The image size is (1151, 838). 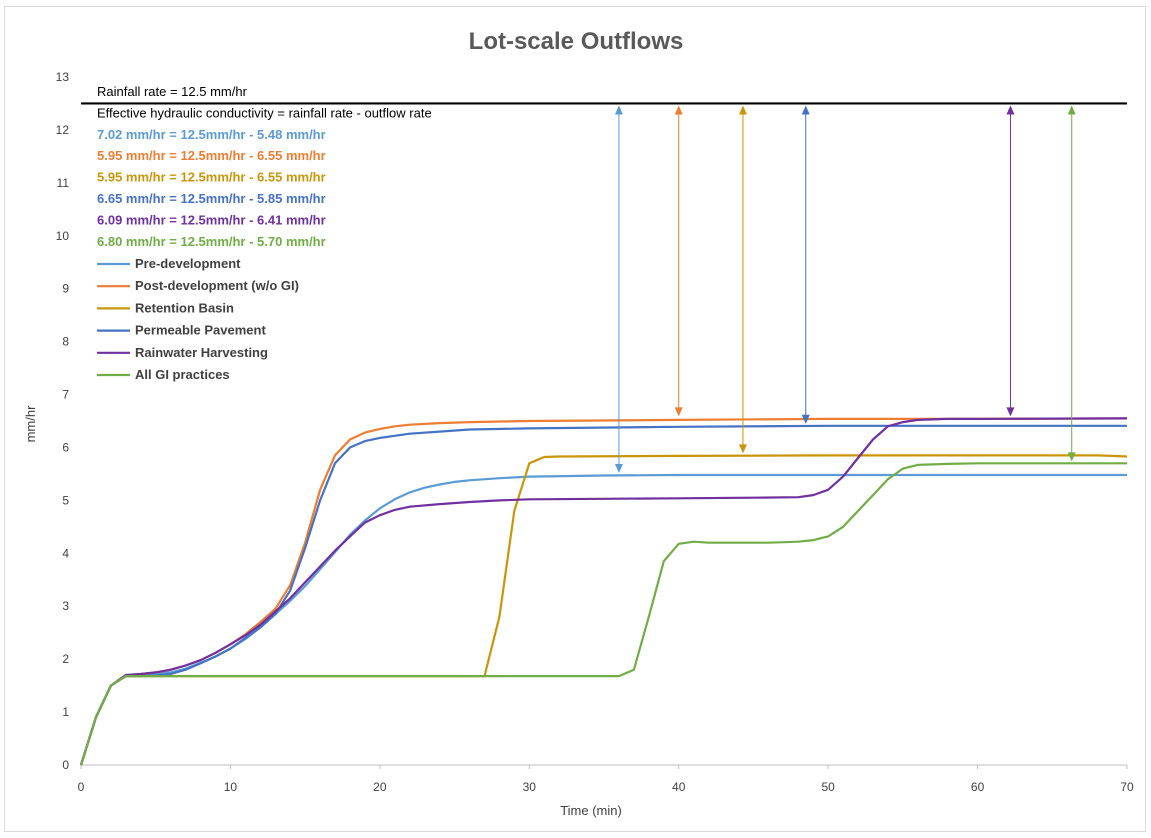 What do you see at coordinates (65, 553) in the screenshot?
I see `y-tick-label: 4` at bounding box center [65, 553].